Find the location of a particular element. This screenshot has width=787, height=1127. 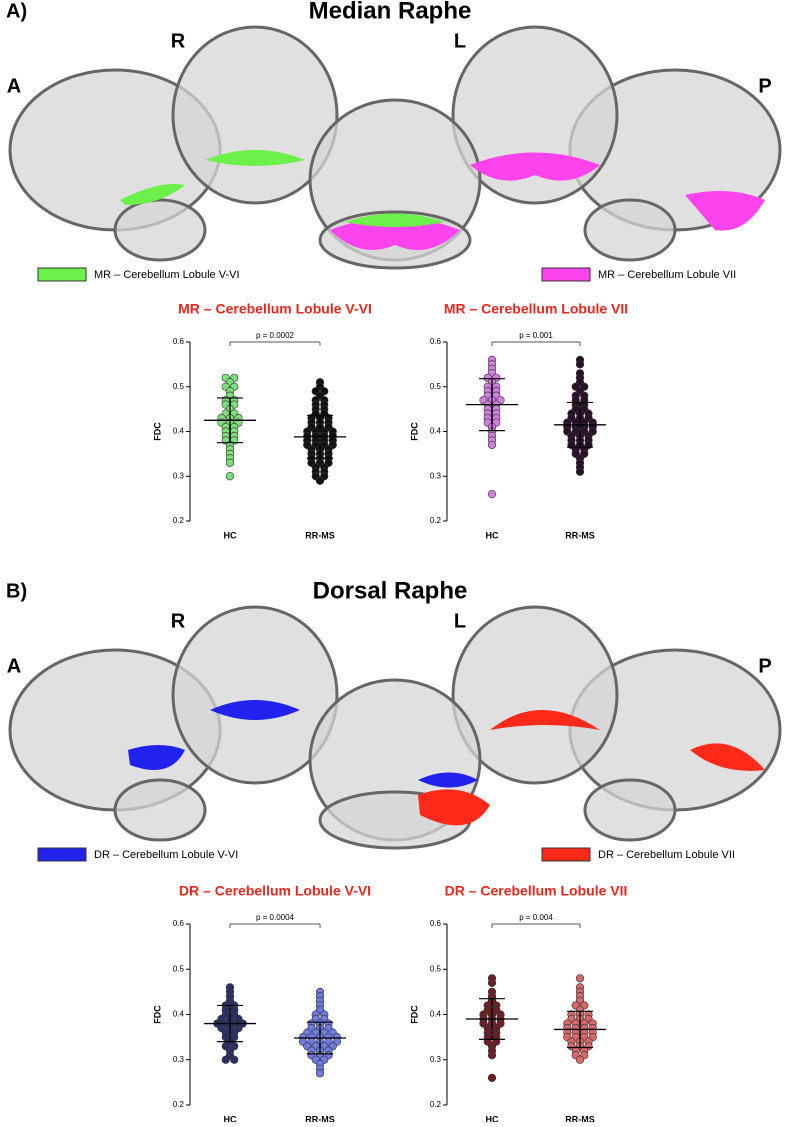

legend-label: MR – Cerebellum Lobule V-VI is located at coordinates (167, 275).